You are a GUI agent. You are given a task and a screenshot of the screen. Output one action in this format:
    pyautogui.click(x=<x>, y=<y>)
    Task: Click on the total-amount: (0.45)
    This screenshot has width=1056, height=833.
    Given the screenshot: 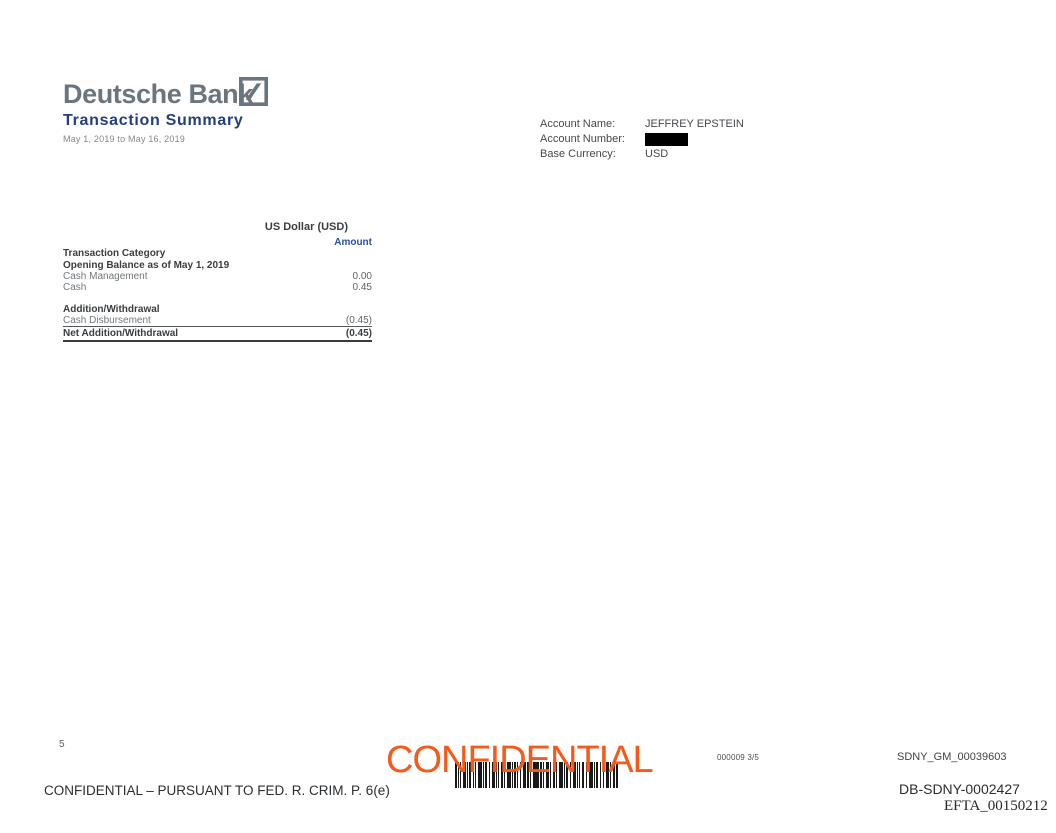 What is the action you would take?
    pyautogui.click(x=358, y=333)
    